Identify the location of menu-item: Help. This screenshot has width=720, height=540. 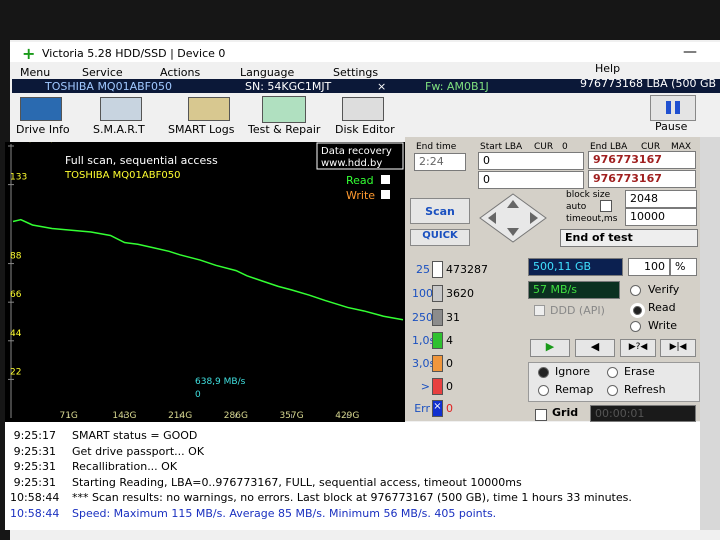
(608, 68).